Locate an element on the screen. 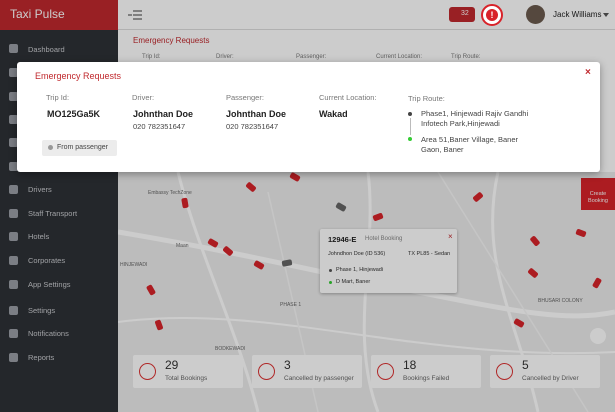 This screenshot has height=412, width=615. popup-to: D Mart, Baner is located at coordinates (353, 282).